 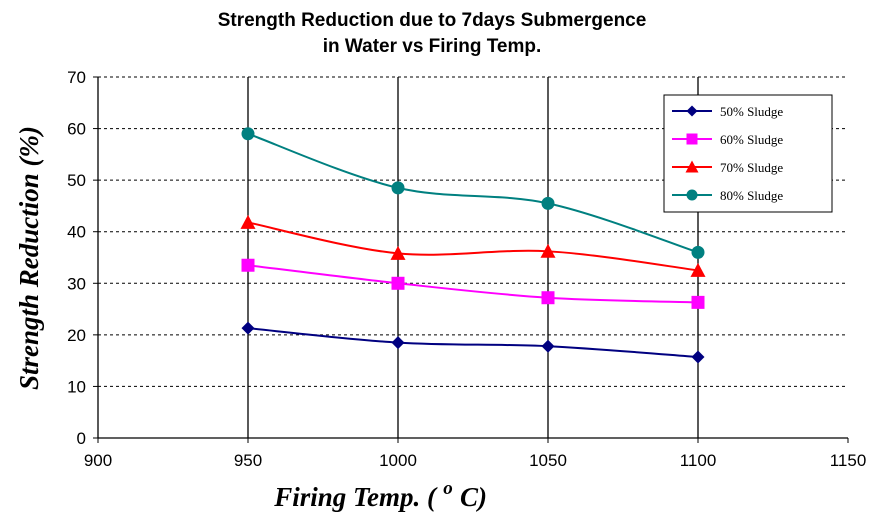 What do you see at coordinates (76, 232) in the screenshot?
I see `y-tick-label: 40` at bounding box center [76, 232].